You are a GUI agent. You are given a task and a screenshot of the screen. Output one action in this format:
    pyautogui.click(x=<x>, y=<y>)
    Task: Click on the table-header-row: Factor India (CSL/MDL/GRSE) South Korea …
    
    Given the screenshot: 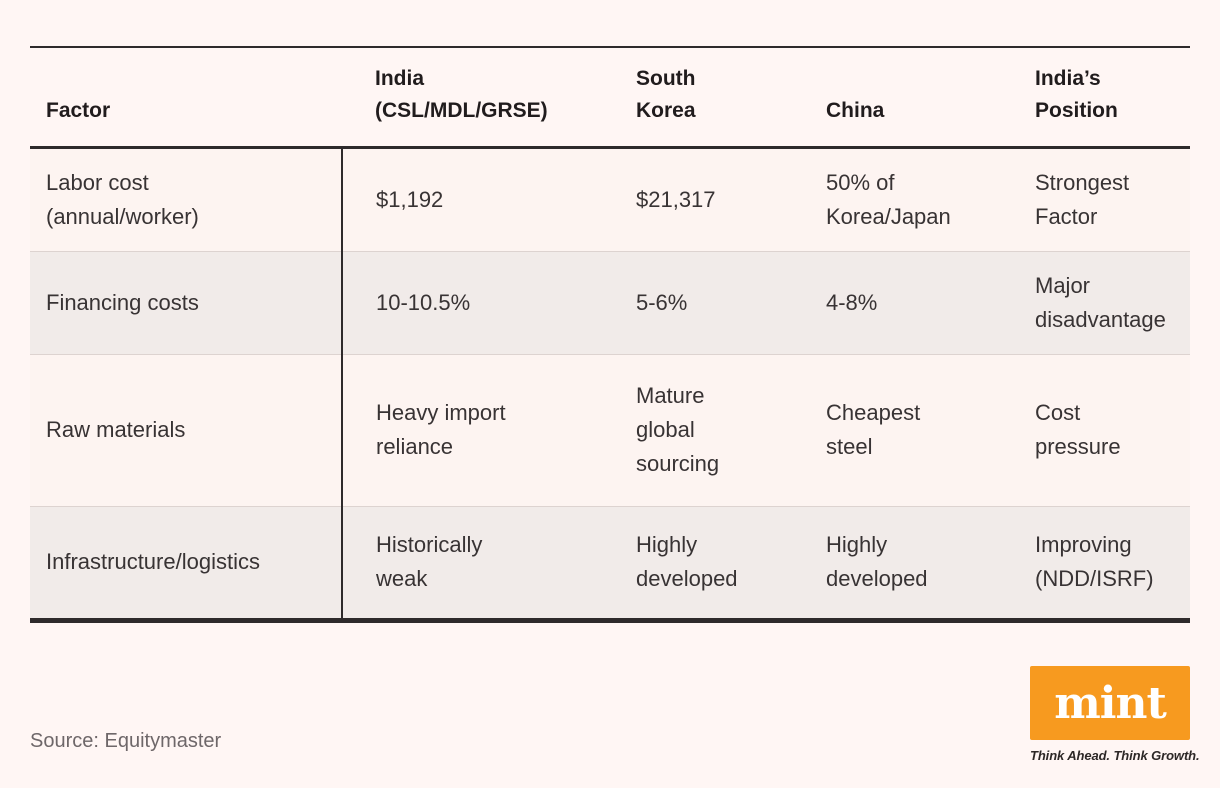 What is the action you would take?
    pyautogui.click(x=610, y=97)
    